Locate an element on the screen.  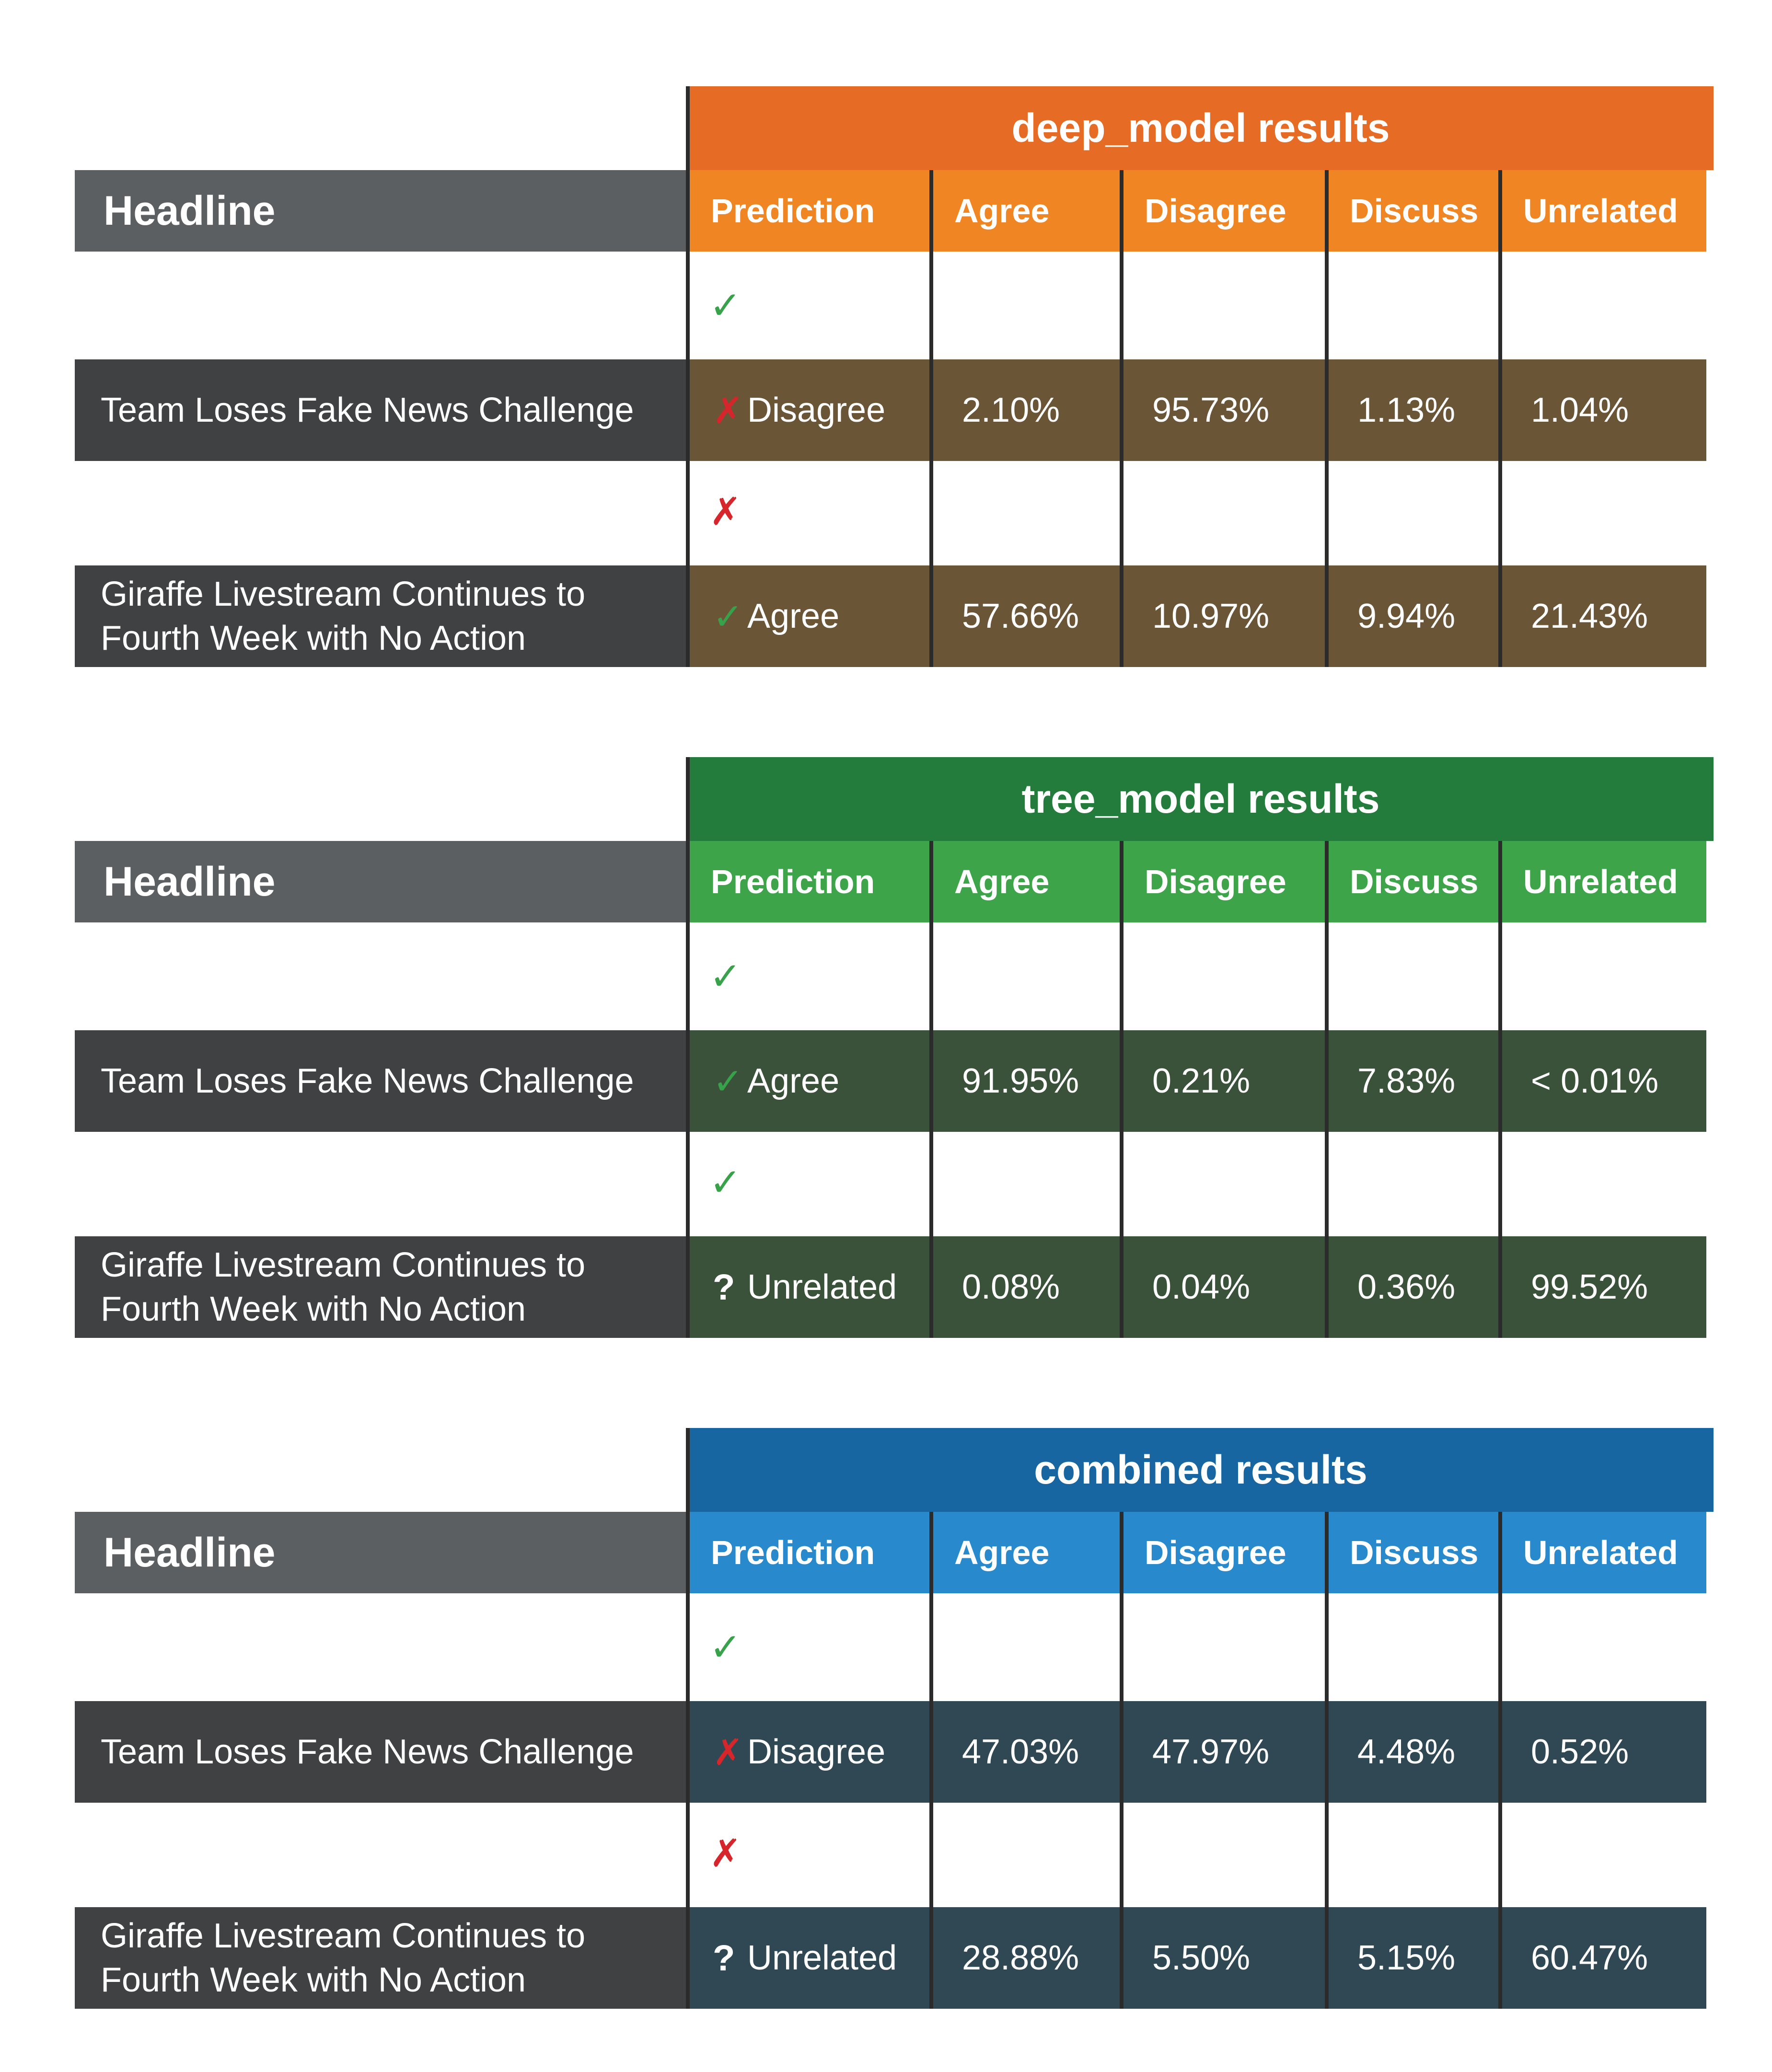
probability-cell: 1.13% is located at coordinates (1413, 410).